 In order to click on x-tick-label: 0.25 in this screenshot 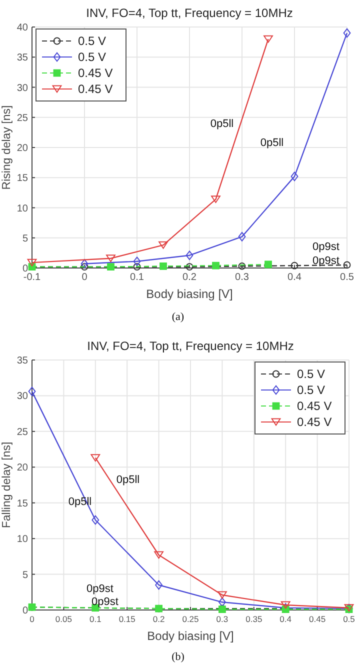, I will do `click(191, 619)`.